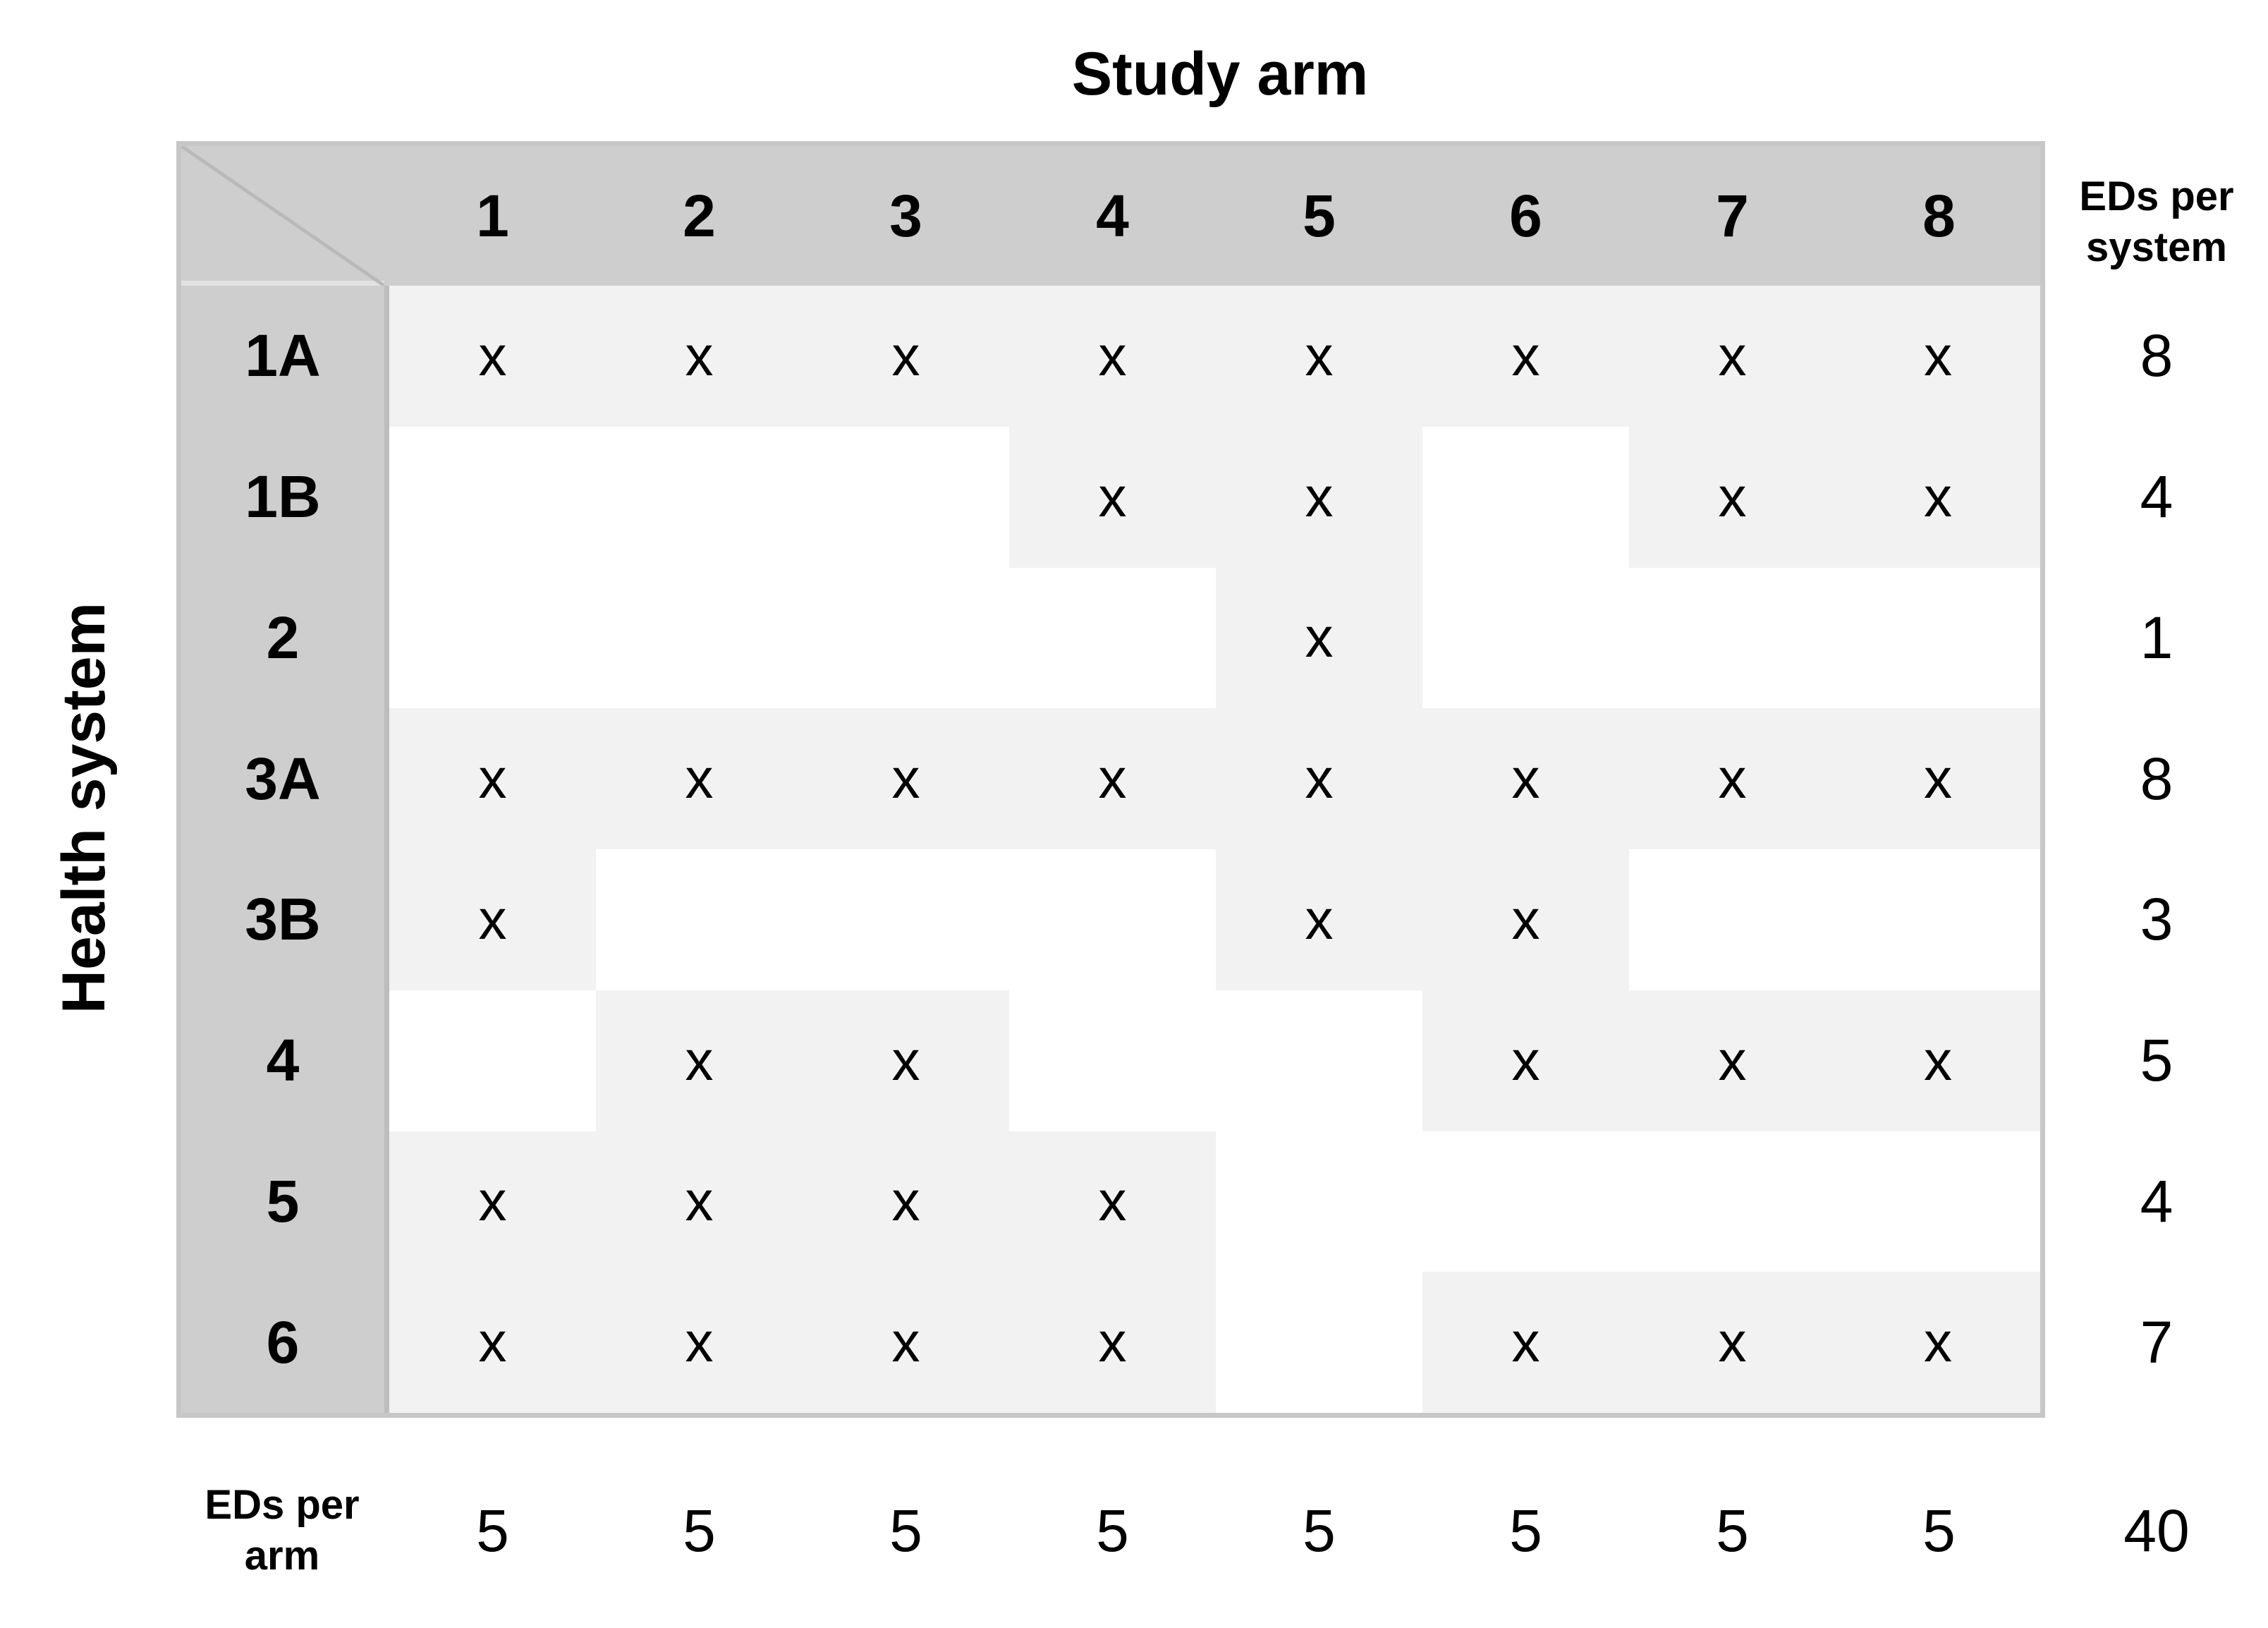  What do you see at coordinates (283, 637) in the screenshot?
I see `row-label: 2` at bounding box center [283, 637].